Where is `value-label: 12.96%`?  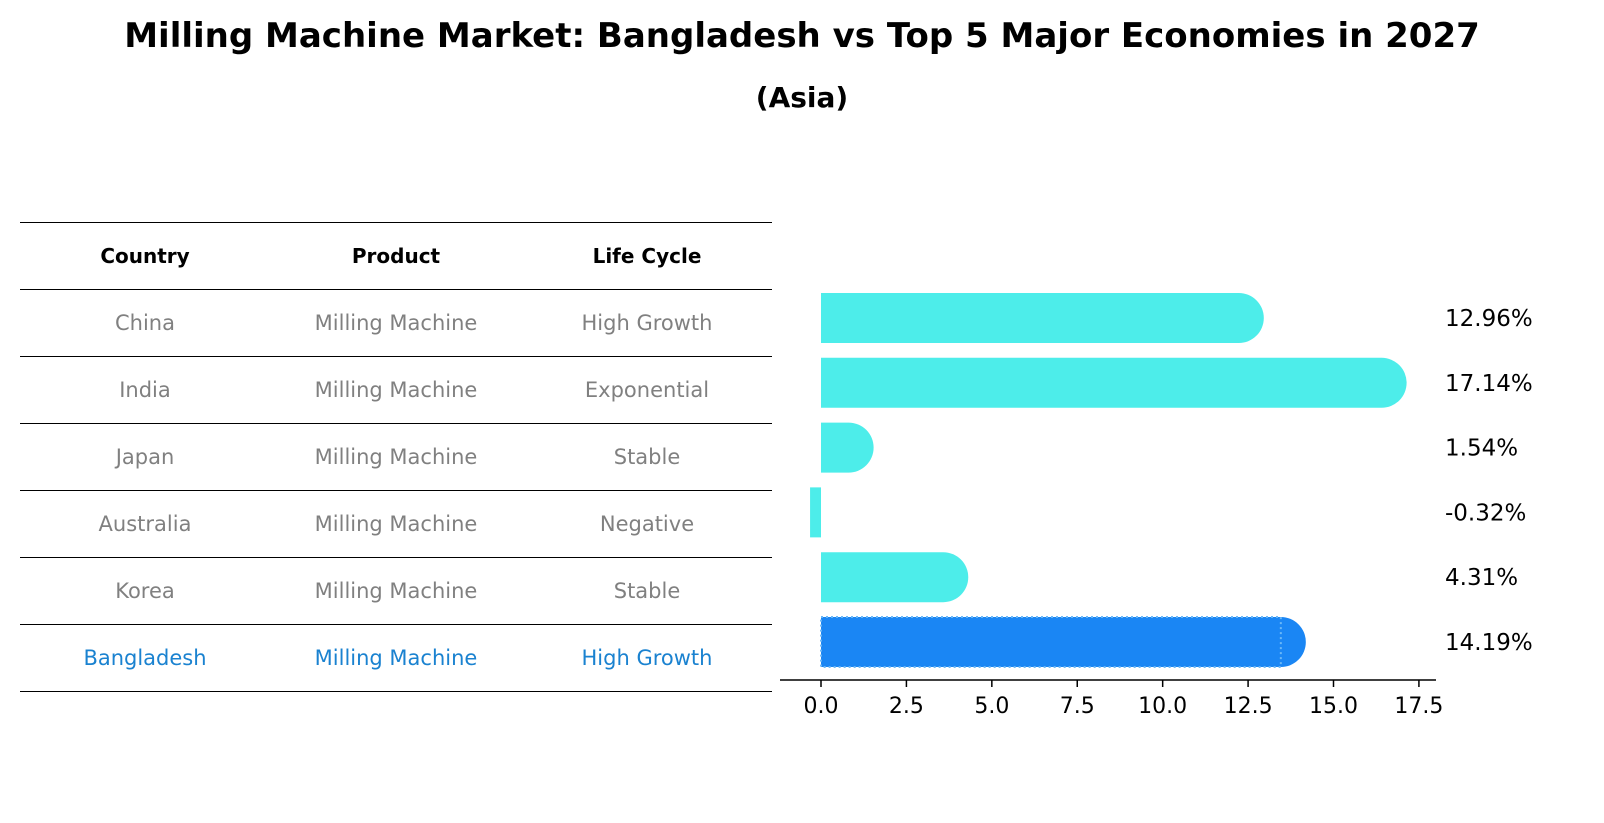
value-label: 12.96% is located at coordinates (1489, 319).